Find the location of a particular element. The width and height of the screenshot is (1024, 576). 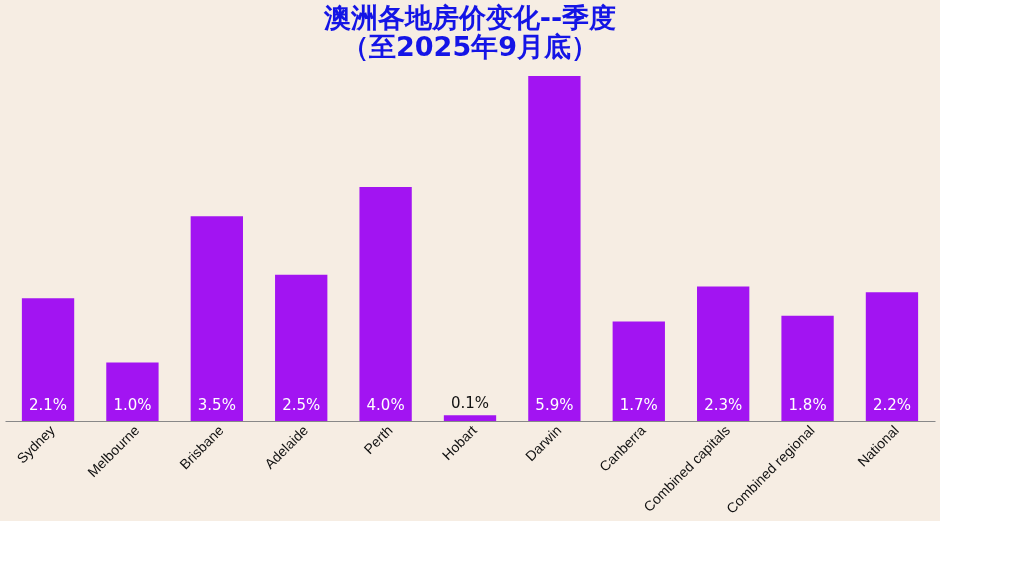

data-label: 1.0% is located at coordinates (132, 405).